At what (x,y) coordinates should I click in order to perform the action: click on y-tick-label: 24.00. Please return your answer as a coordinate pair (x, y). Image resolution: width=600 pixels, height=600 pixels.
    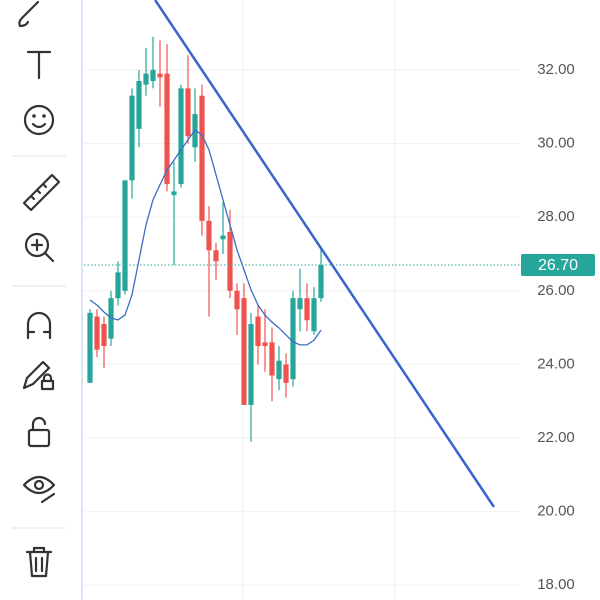
    Looking at the image, I should click on (556, 363).